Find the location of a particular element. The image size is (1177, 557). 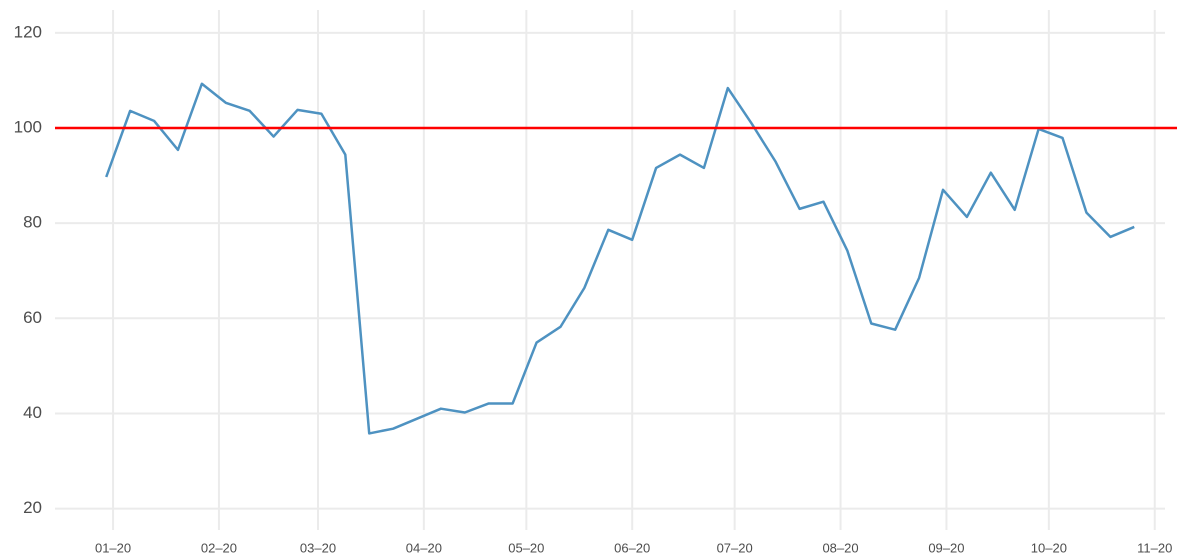

x-tick-label: 04–20 is located at coordinates (424, 547).